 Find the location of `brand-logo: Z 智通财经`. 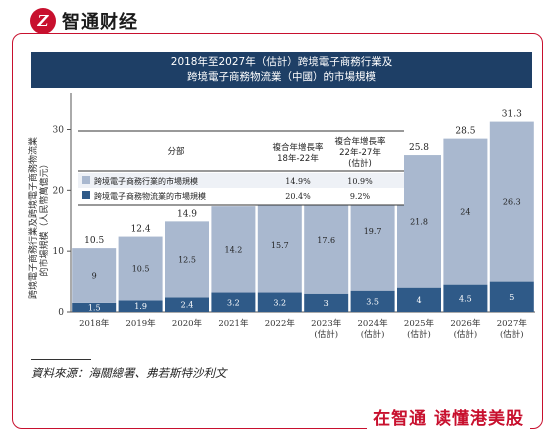

brand-logo: Z 智通财经 is located at coordinates (84, 21).